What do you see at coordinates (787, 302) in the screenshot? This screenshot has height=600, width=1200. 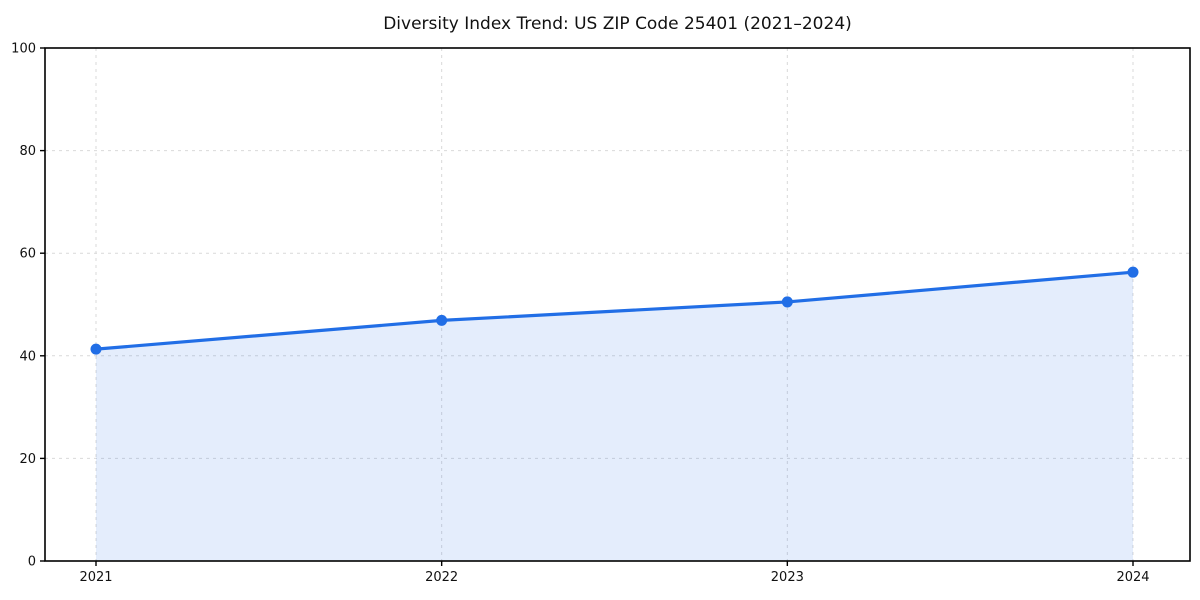 I see `data-point-2023` at bounding box center [787, 302].